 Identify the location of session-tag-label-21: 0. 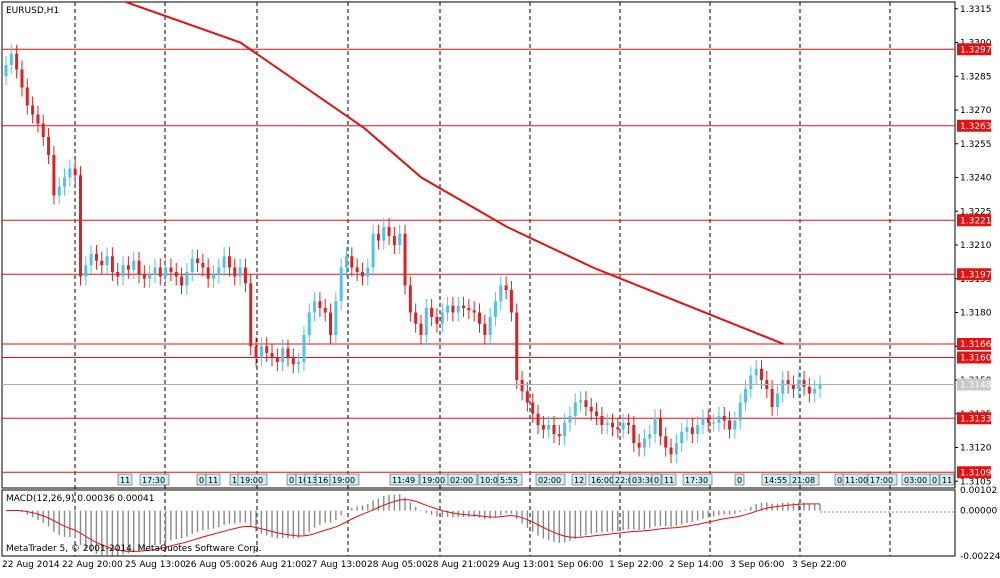
(656, 480).